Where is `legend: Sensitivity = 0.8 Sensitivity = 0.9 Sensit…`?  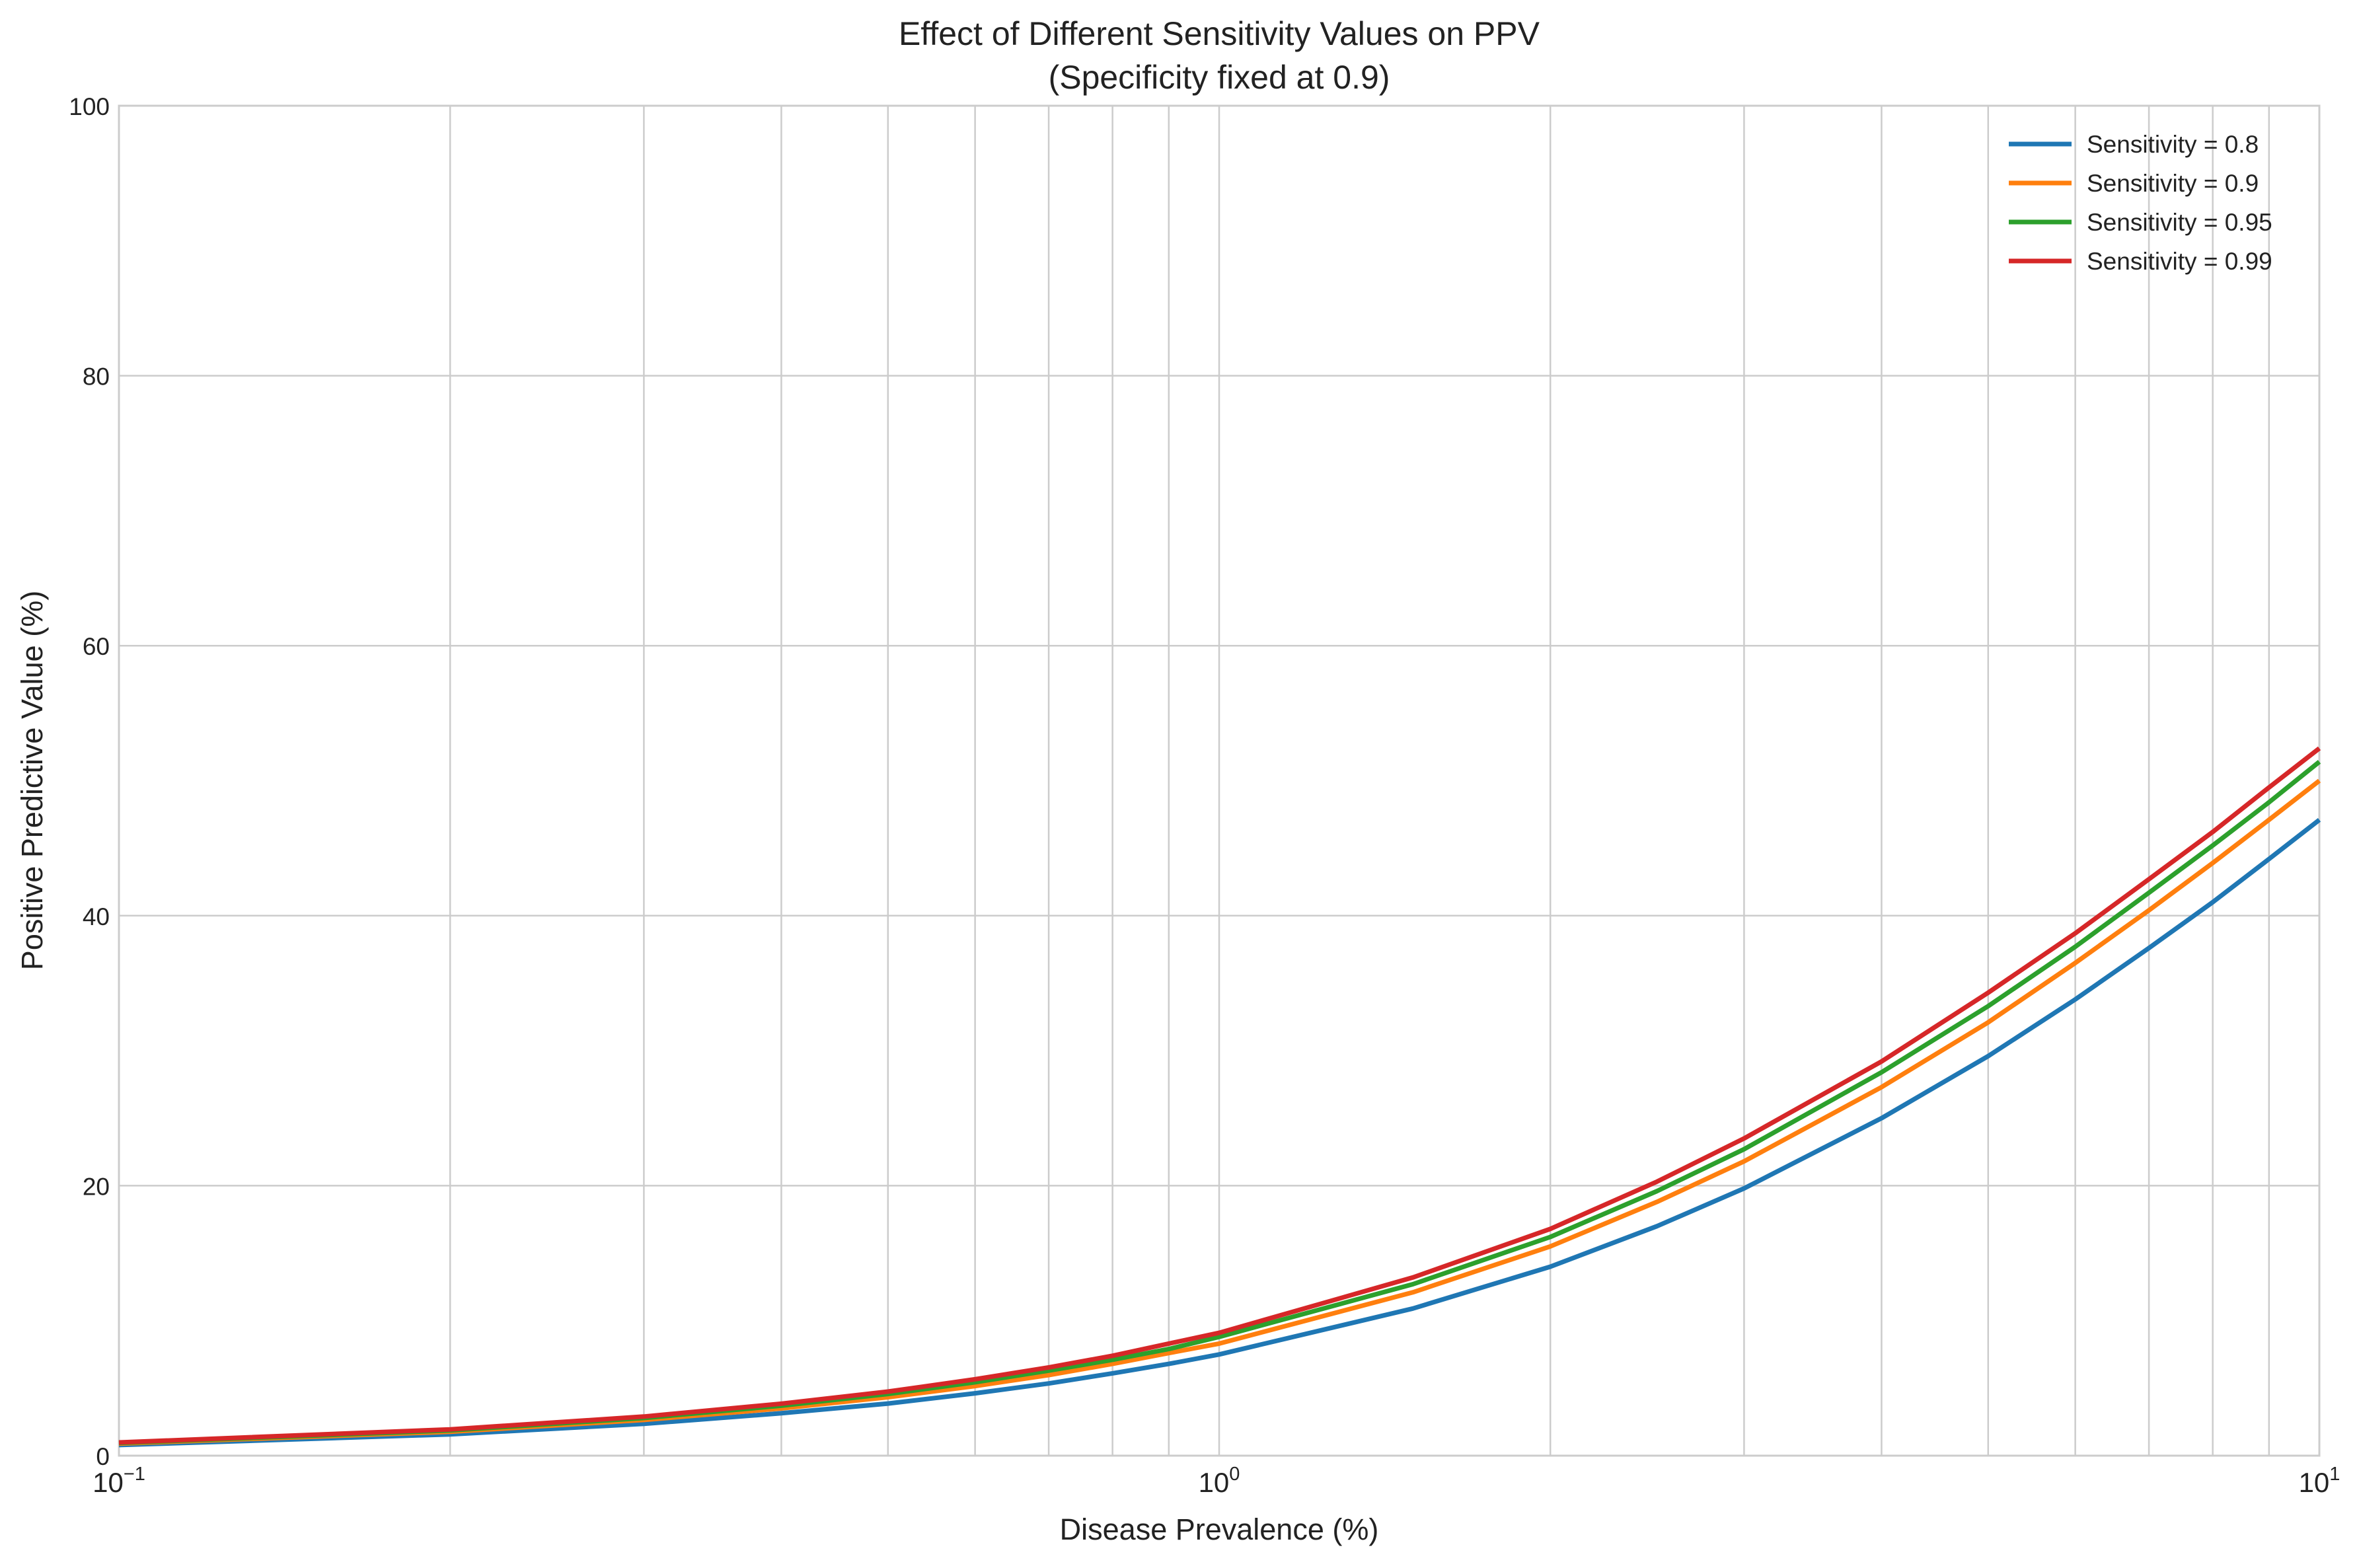 legend: Sensitivity = 0.8 Sensitivity = 0.9 Sensit… is located at coordinates (2140, 203).